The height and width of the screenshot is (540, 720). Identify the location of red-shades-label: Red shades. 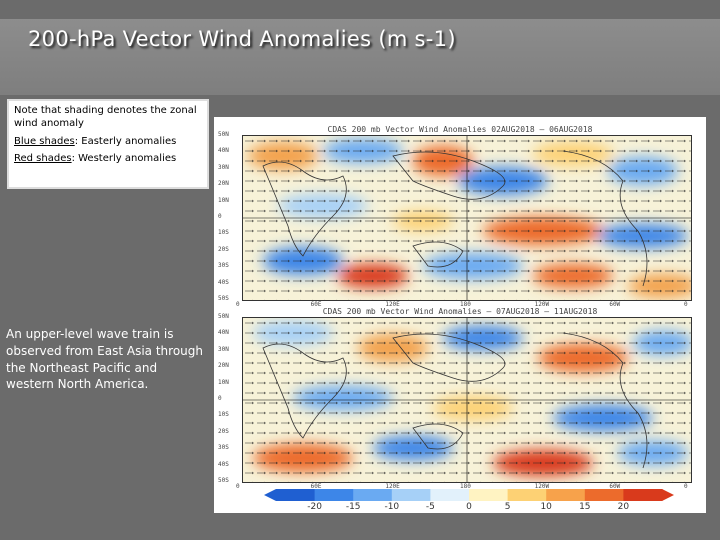
(43, 159).